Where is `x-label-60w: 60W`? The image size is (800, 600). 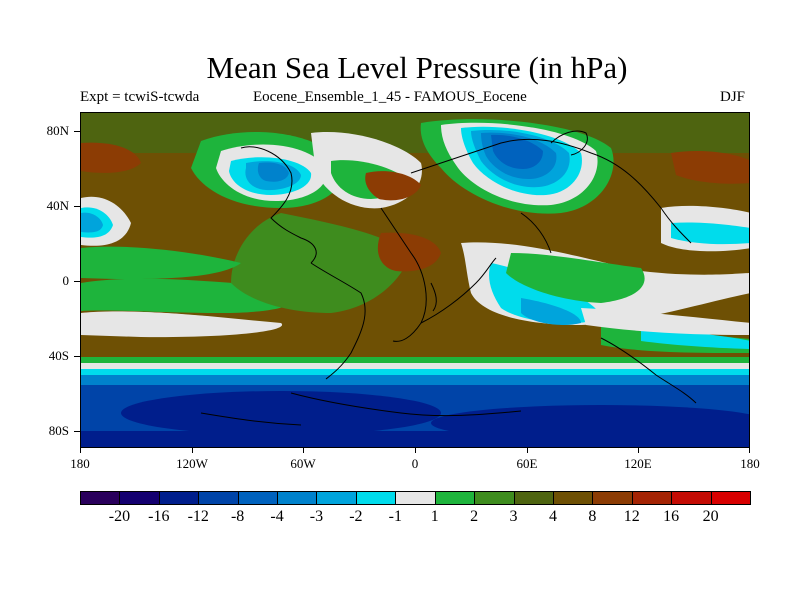
x-label-60w: 60W is located at coordinates (303, 463).